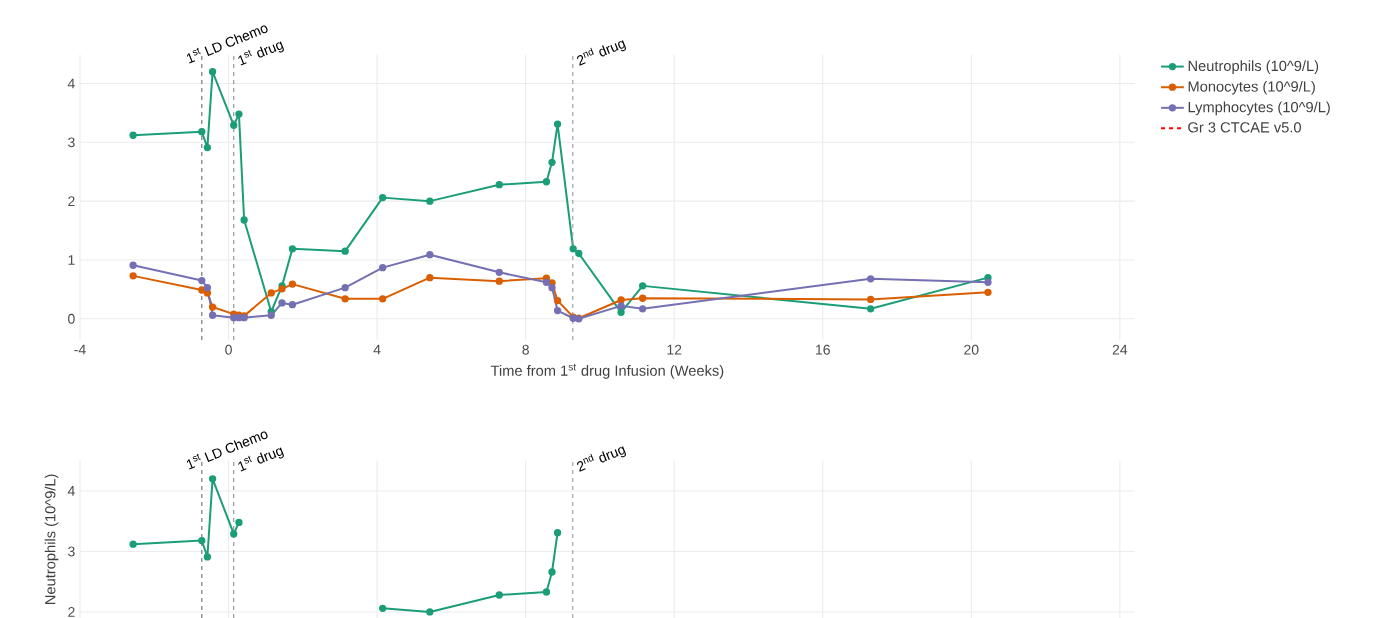 Image resolution: width=1388 pixels, height=618 pixels. What do you see at coordinates (674, 349) in the screenshot?
I see `x-tick-label: 12` at bounding box center [674, 349].